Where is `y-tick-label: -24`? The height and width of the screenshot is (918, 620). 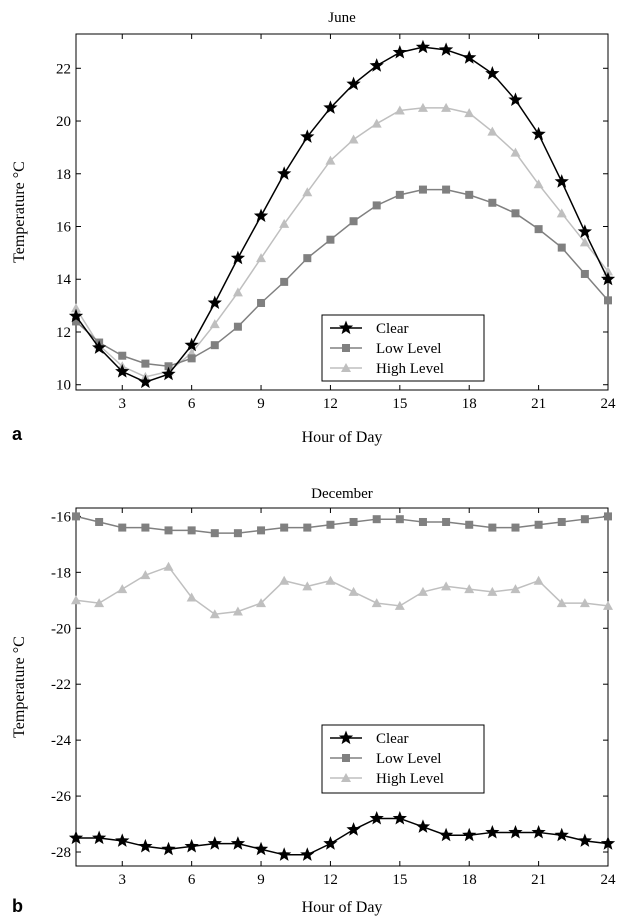 y-tick-label: -24 is located at coordinates (61, 741).